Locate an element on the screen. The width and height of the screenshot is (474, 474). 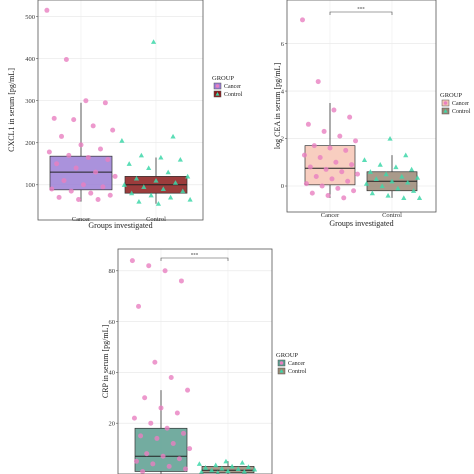
y-tick-label: 4 is located at coordinates (283, 91).